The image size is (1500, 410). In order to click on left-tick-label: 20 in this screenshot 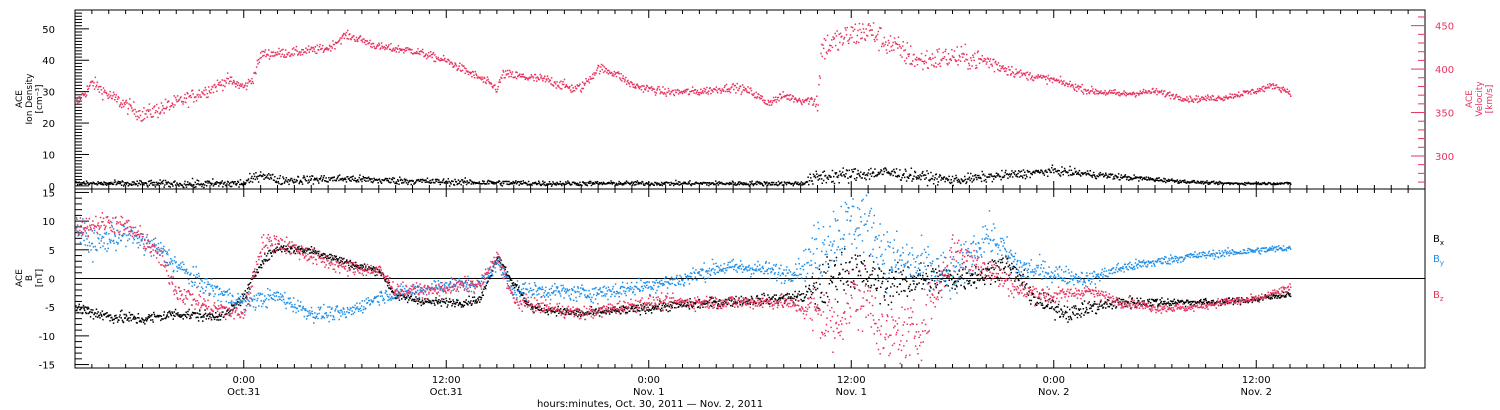, I will do `click(48, 124)`.